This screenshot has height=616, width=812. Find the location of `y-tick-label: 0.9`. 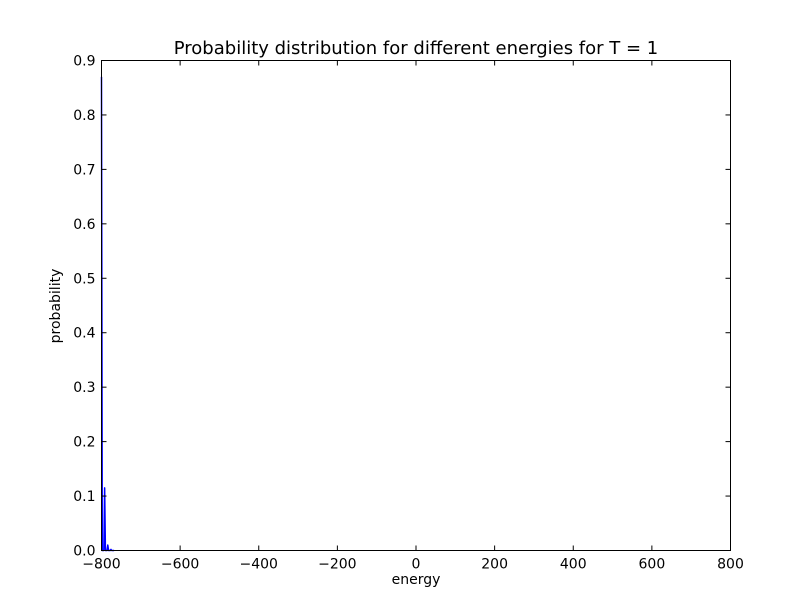

y-tick-label: 0.9 is located at coordinates (84, 62).